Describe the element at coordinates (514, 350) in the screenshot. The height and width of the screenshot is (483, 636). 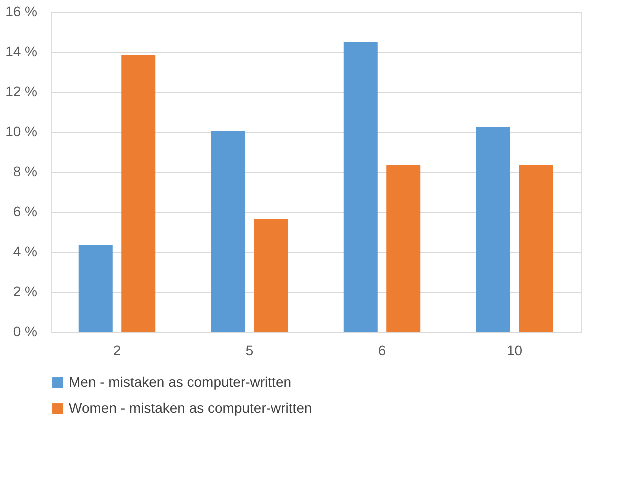
I see `x-tick-label: 10` at that location.